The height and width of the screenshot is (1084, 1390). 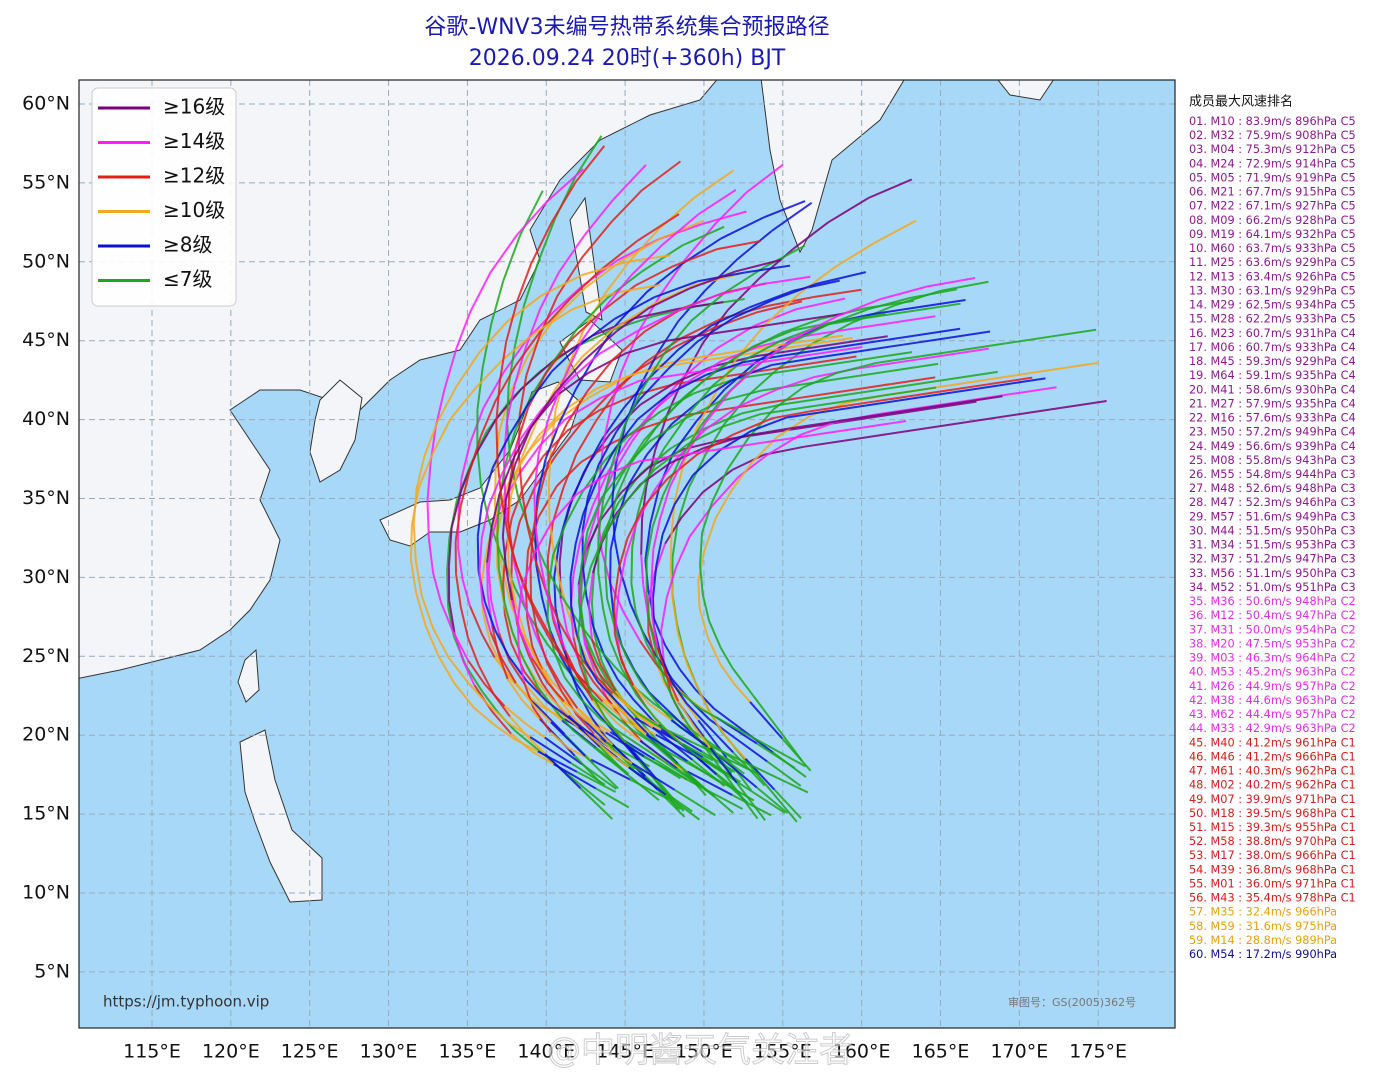 What do you see at coordinates (1272, 771) in the screenshot?
I see `ranking-entry: 47. M61 : 40.3m/s 962hPa C1` at bounding box center [1272, 771].